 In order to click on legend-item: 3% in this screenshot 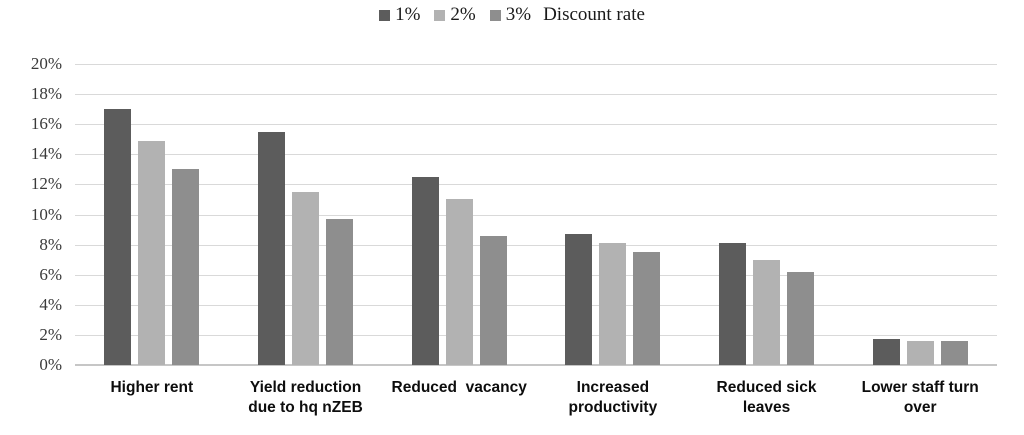, I will do `click(510, 15)`.